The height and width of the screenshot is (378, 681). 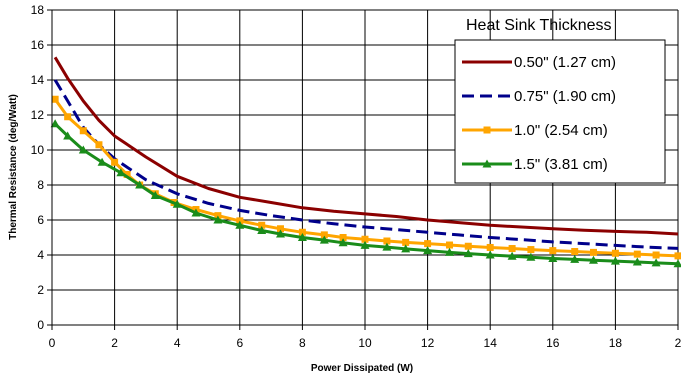 I want to click on y-tick-label: 10, so click(x=38, y=150).